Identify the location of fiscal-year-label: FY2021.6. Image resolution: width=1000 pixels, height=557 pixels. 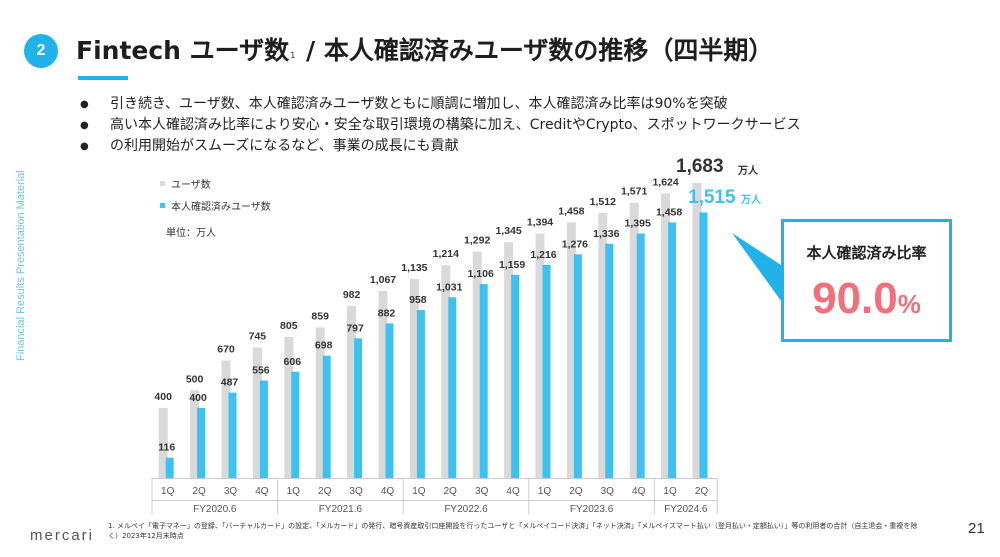
(341, 509).